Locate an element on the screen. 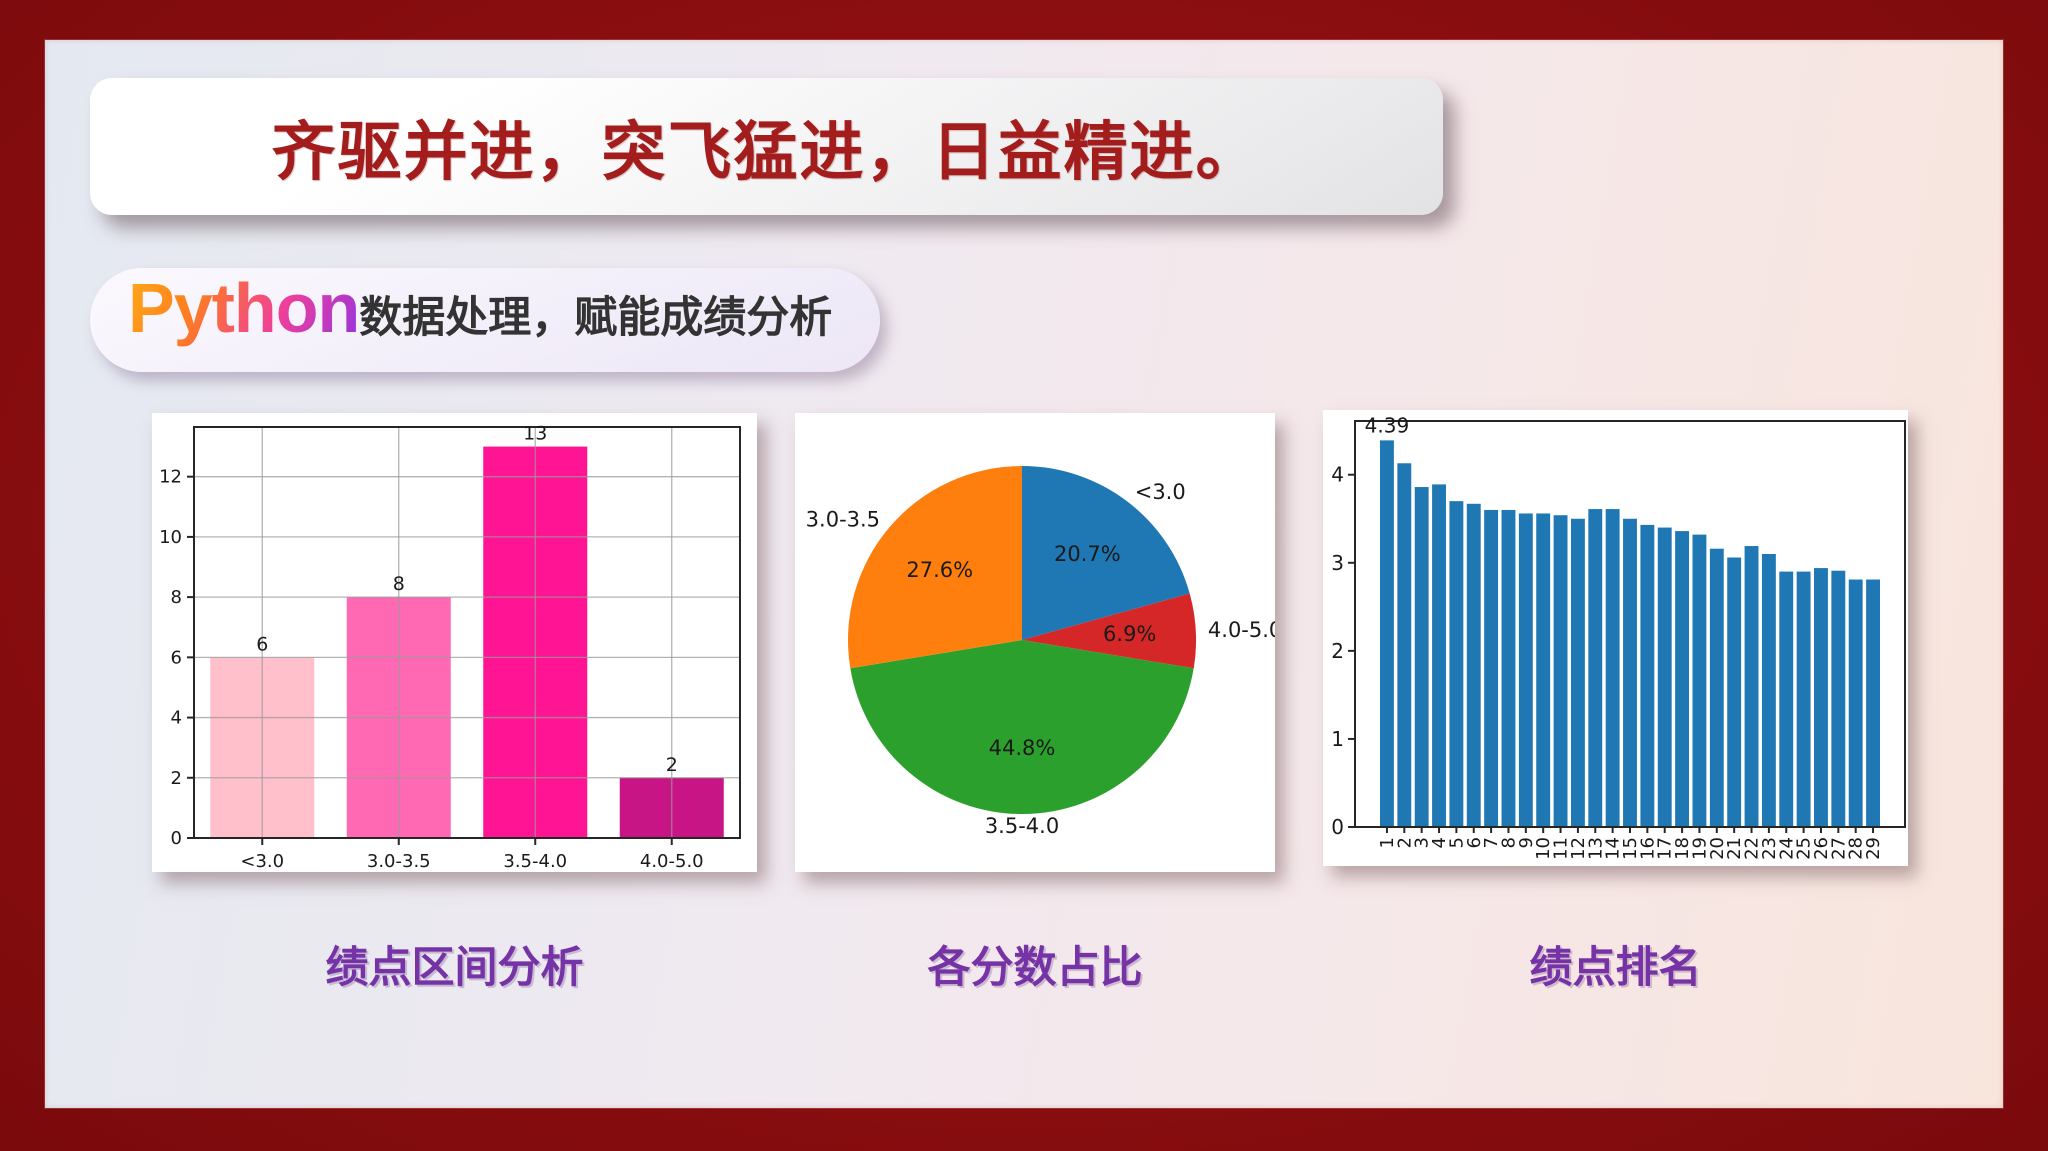 The width and height of the screenshot is (2048, 1151). svg-text: 24 is located at coordinates (1786, 848).